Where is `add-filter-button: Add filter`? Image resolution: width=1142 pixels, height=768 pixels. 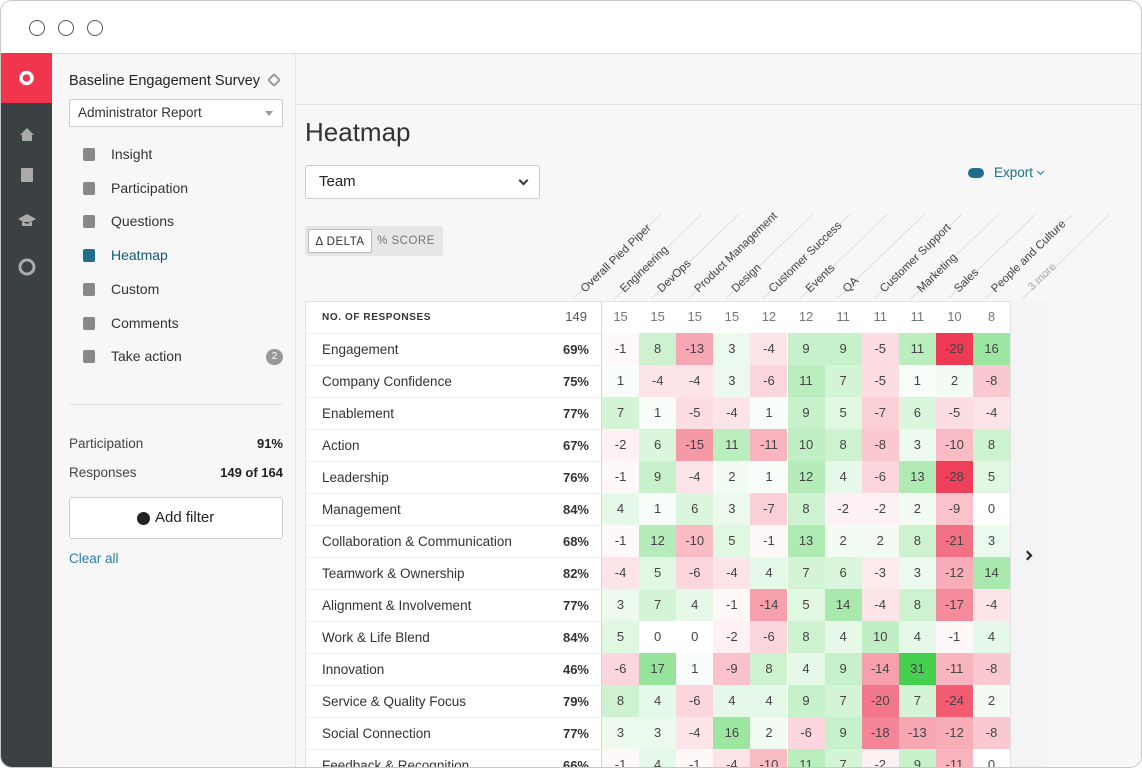
add-filter-button: Add filter is located at coordinates (176, 518).